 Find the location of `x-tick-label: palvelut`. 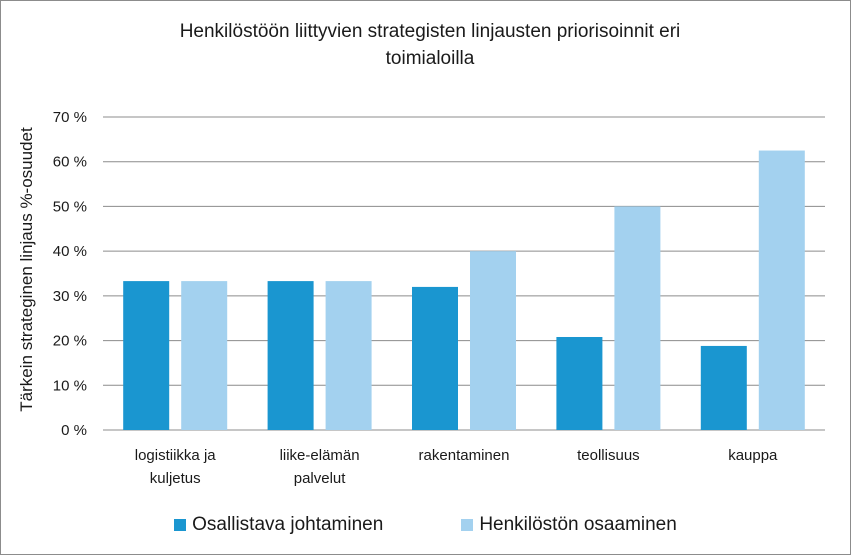

x-tick-label: palvelut is located at coordinates (320, 478).